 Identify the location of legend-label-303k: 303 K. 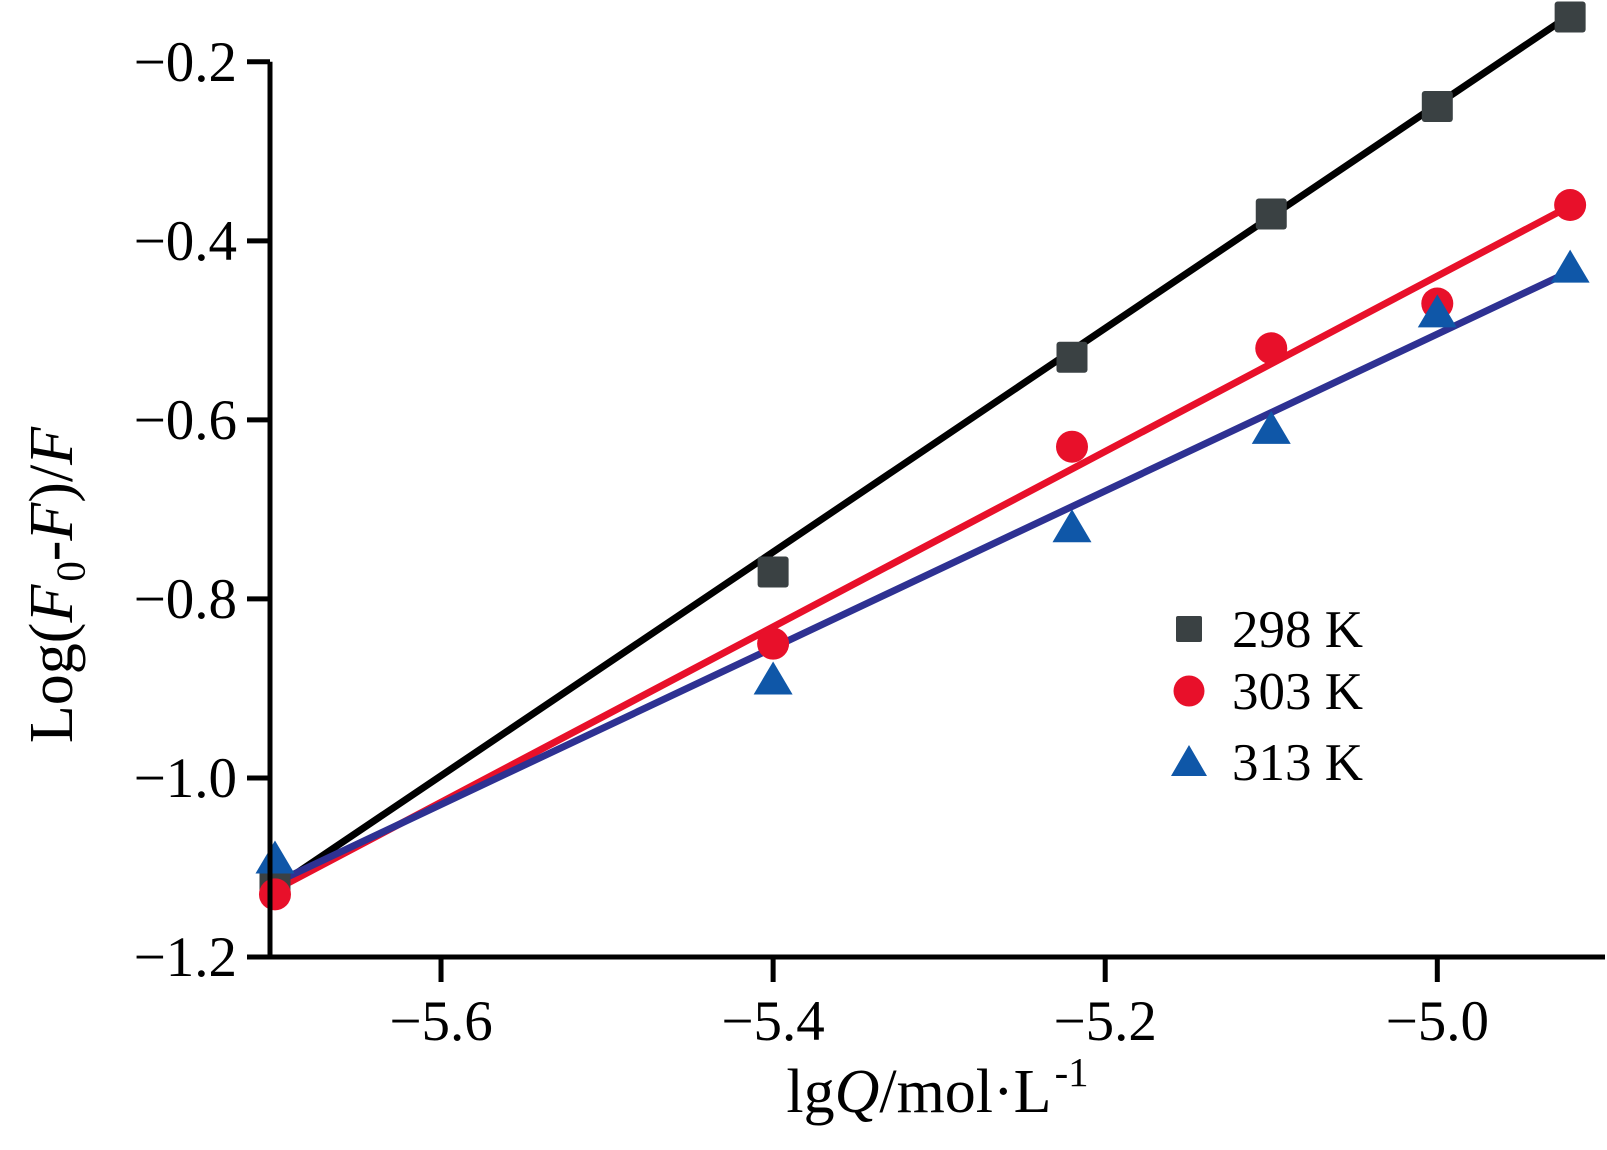
(1297, 692).